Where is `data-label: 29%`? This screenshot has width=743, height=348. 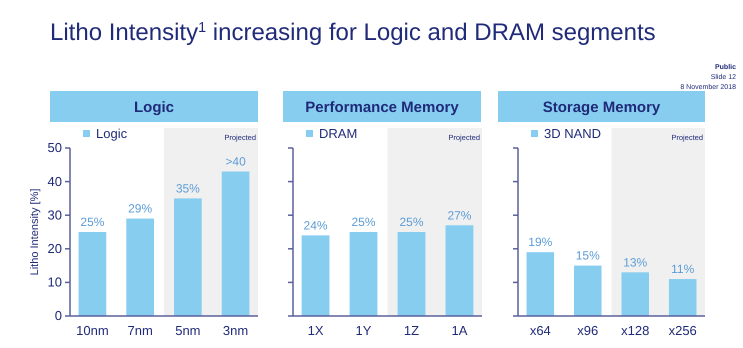 data-label: 29% is located at coordinates (140, 209).